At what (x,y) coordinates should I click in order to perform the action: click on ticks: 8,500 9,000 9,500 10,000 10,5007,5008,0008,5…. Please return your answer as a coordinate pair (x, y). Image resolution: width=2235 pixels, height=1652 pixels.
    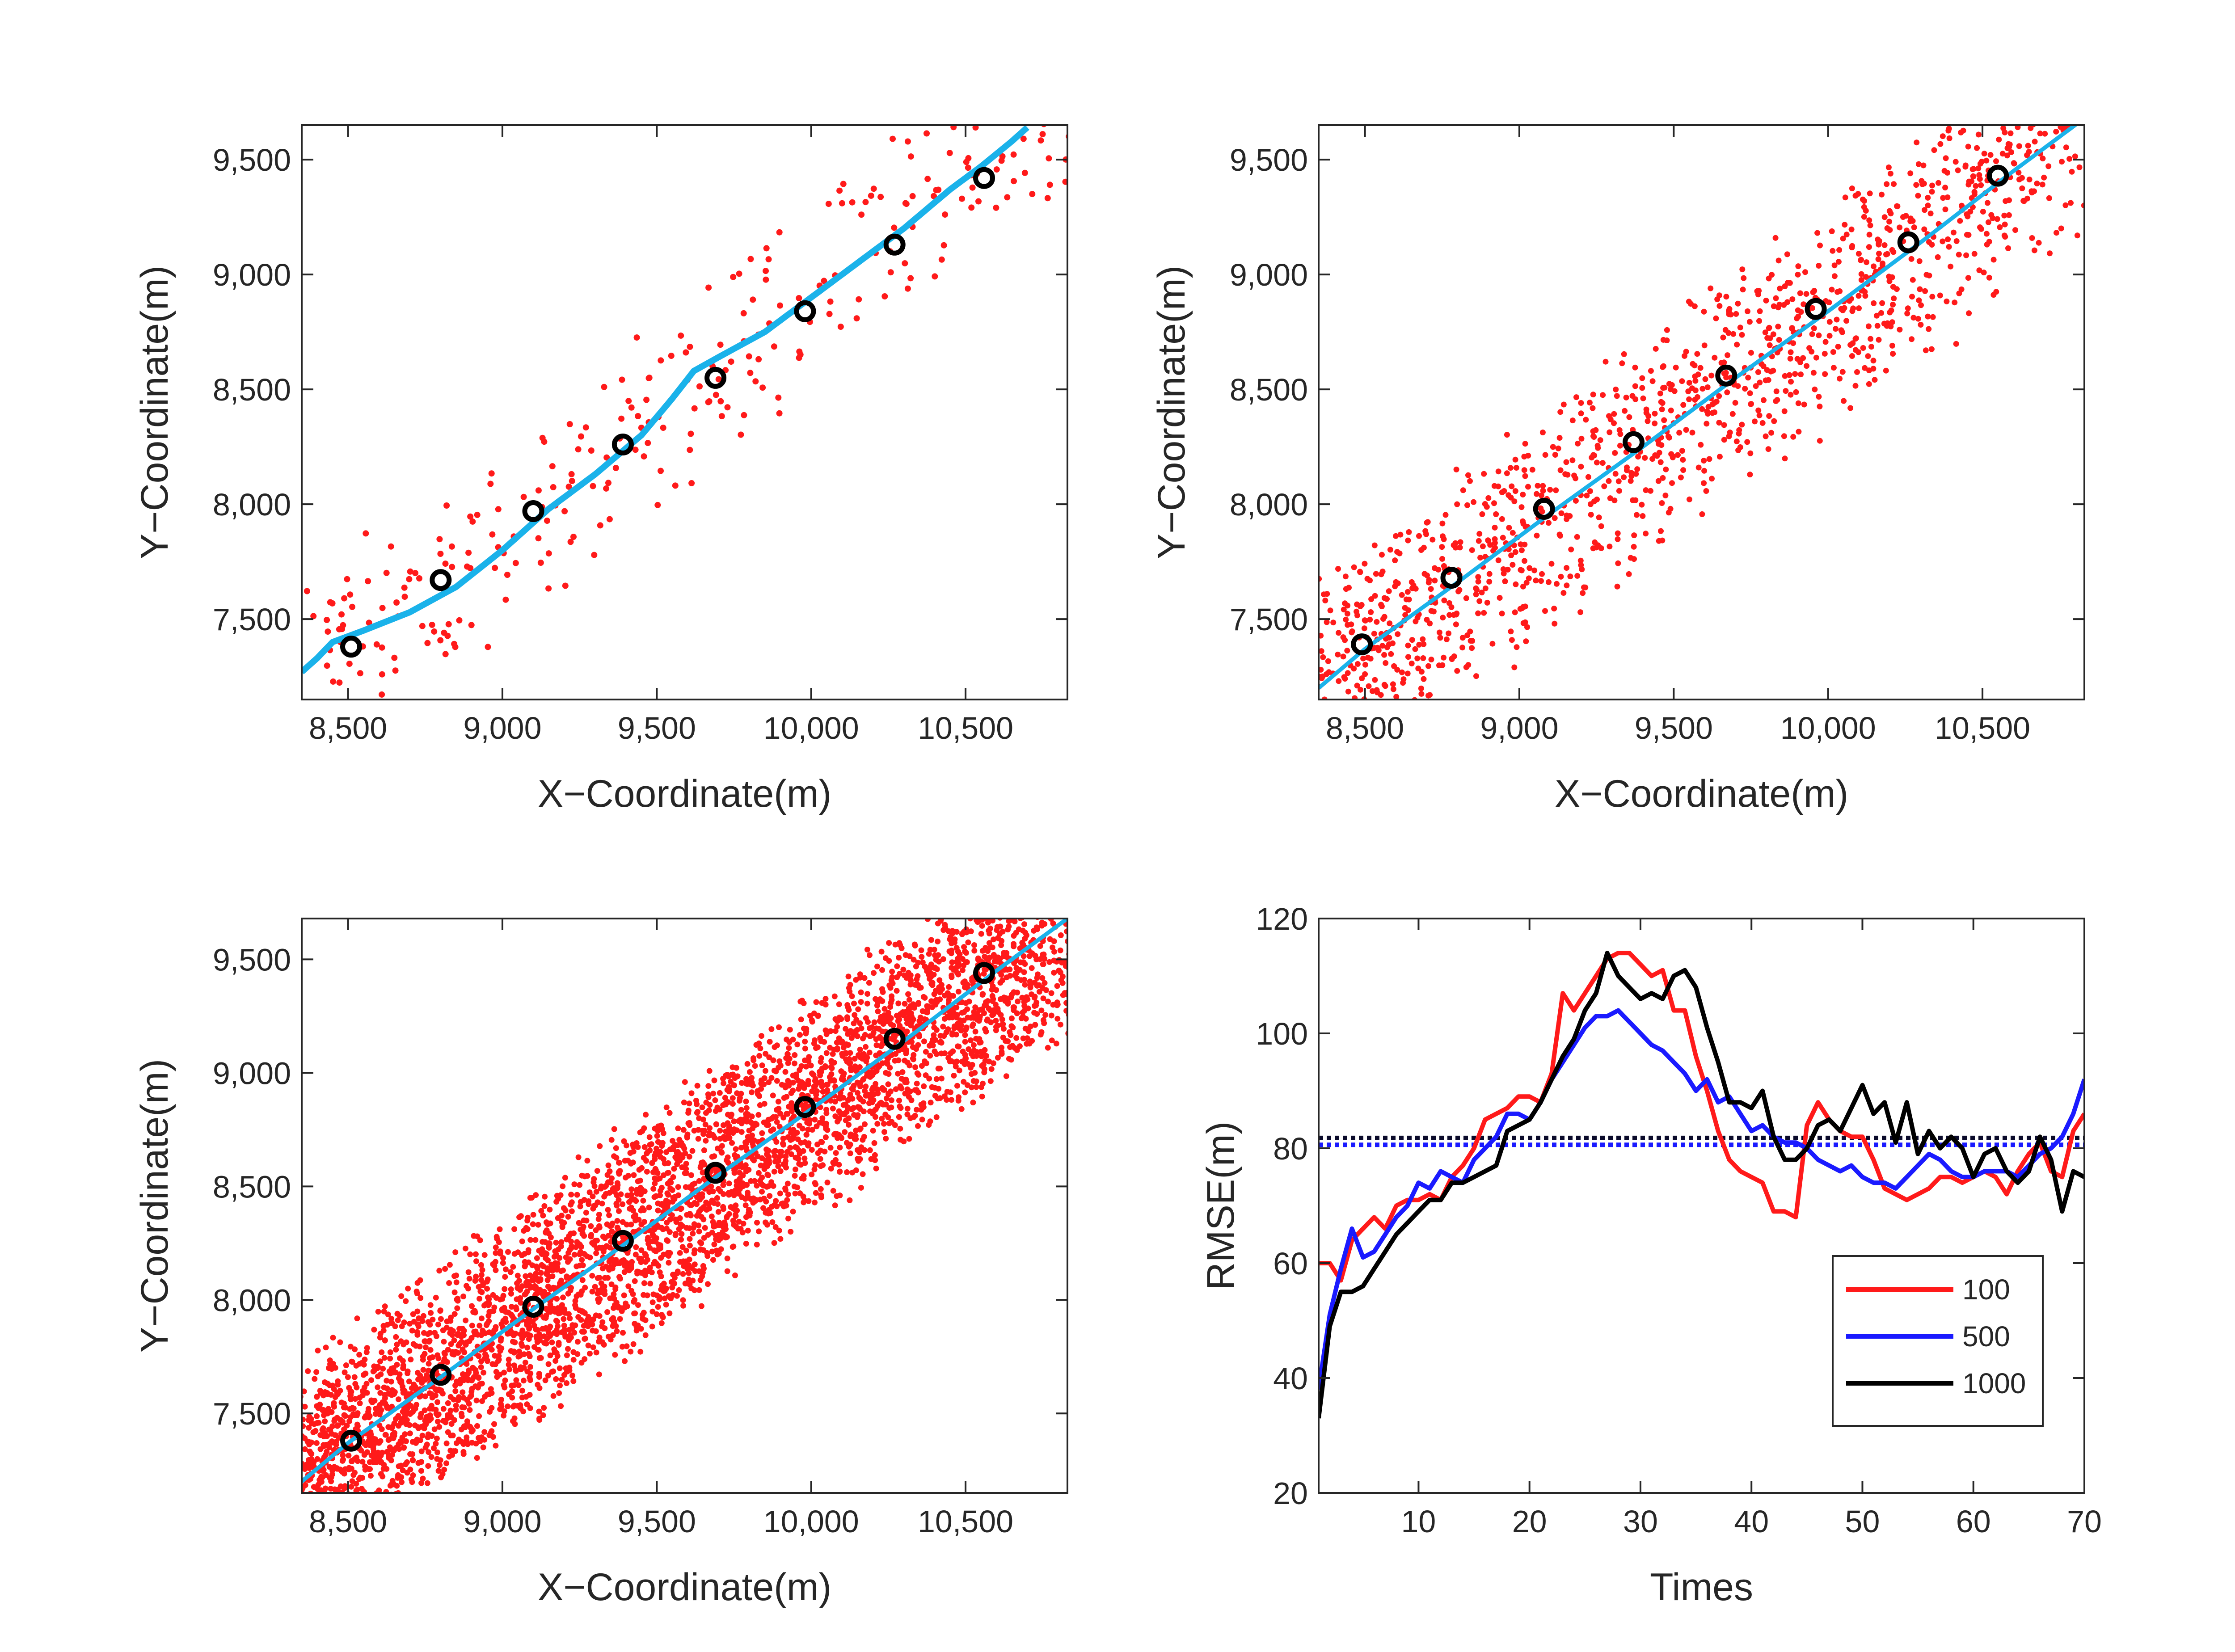
    Looking at the image, I should click on (1657, 435).